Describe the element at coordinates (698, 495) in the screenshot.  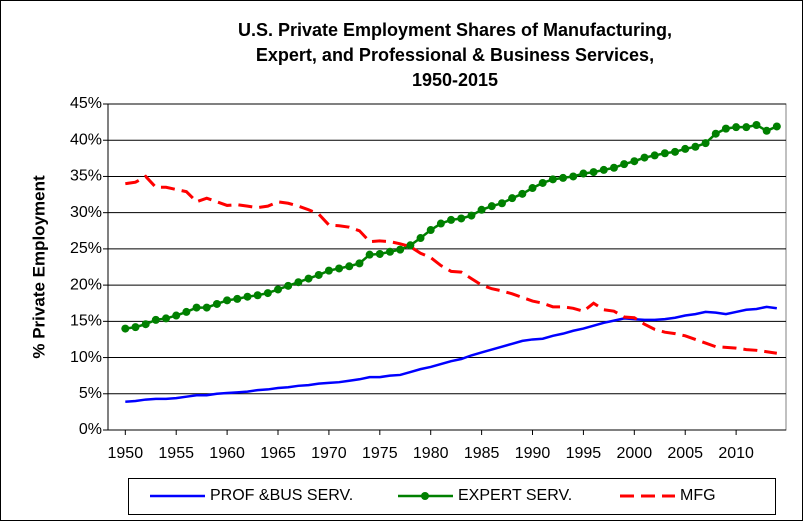
I see `legend-label: MFG` at that location.